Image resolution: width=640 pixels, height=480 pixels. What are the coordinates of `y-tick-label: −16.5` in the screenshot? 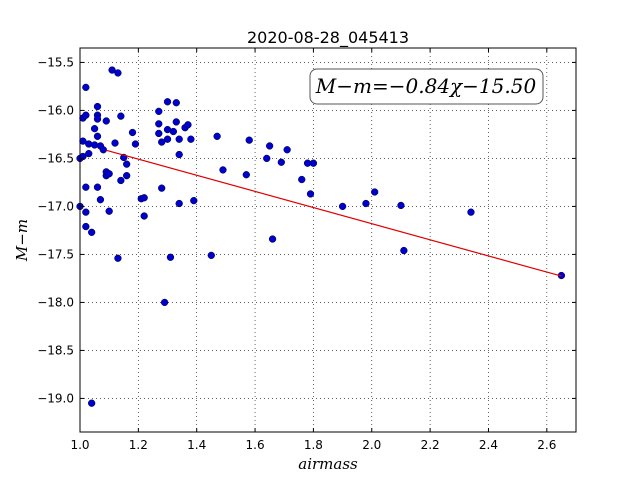 It's located at (55, 158).